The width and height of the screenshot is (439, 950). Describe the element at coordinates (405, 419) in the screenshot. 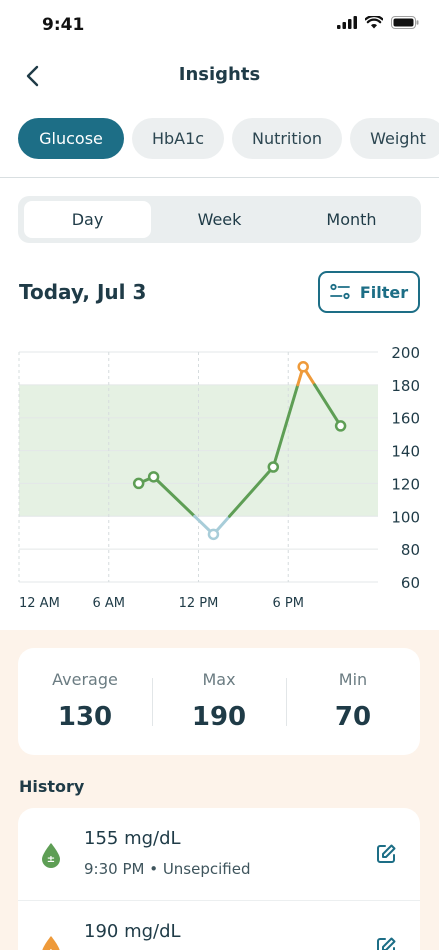

I see `y-tick-label: 160` at that location.